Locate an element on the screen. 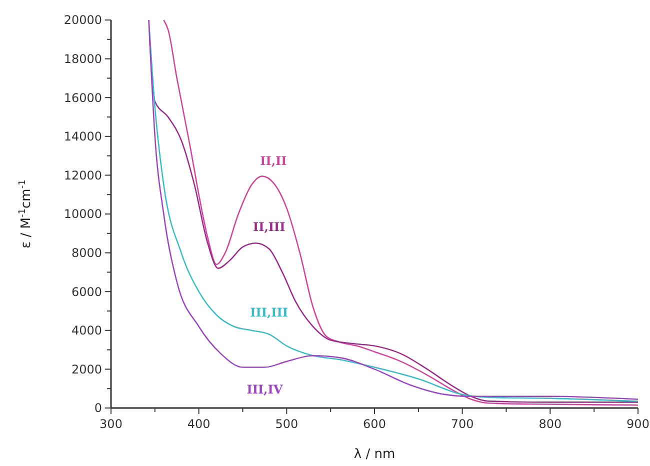 The height and width of the screenshot is (466, 650). x-tick-label: 800 is located at coordinates (550, 424).